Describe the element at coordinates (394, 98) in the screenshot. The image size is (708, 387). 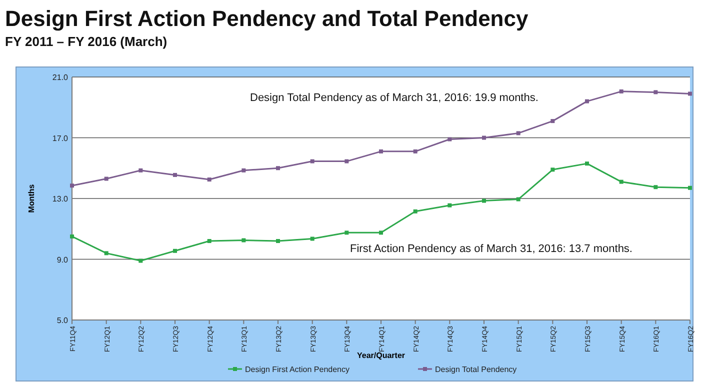
I see `annotation: Design Total Pendency as of March 31, 2016: 19.9 months.` at that location.